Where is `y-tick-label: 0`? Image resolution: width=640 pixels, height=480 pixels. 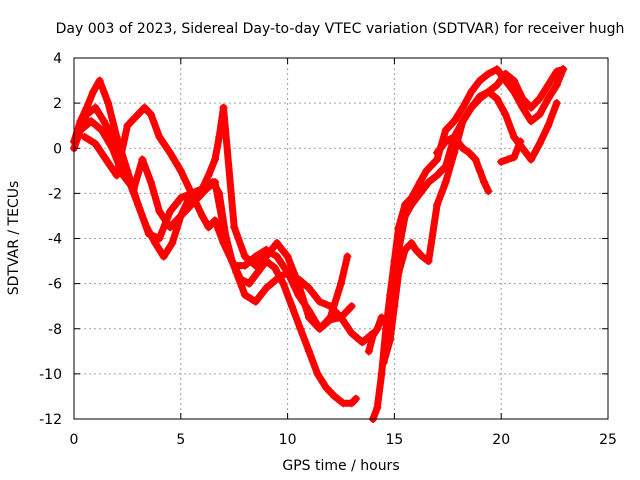 y-tick-label: 0 is located at coordinates (57, 149).